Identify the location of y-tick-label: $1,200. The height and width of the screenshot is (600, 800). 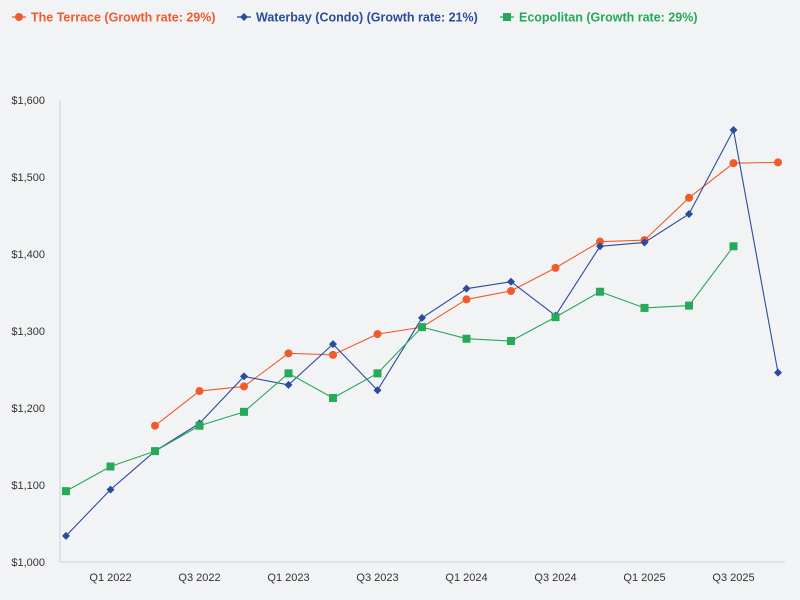
(28, 409).